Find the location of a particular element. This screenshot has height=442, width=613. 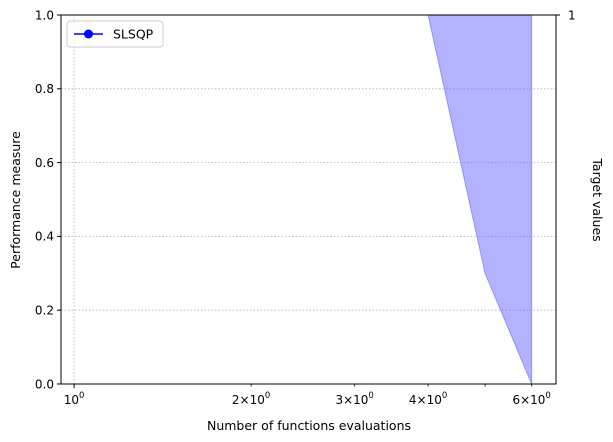

x-tick-label: 100 is located at coordinates (74, 399).